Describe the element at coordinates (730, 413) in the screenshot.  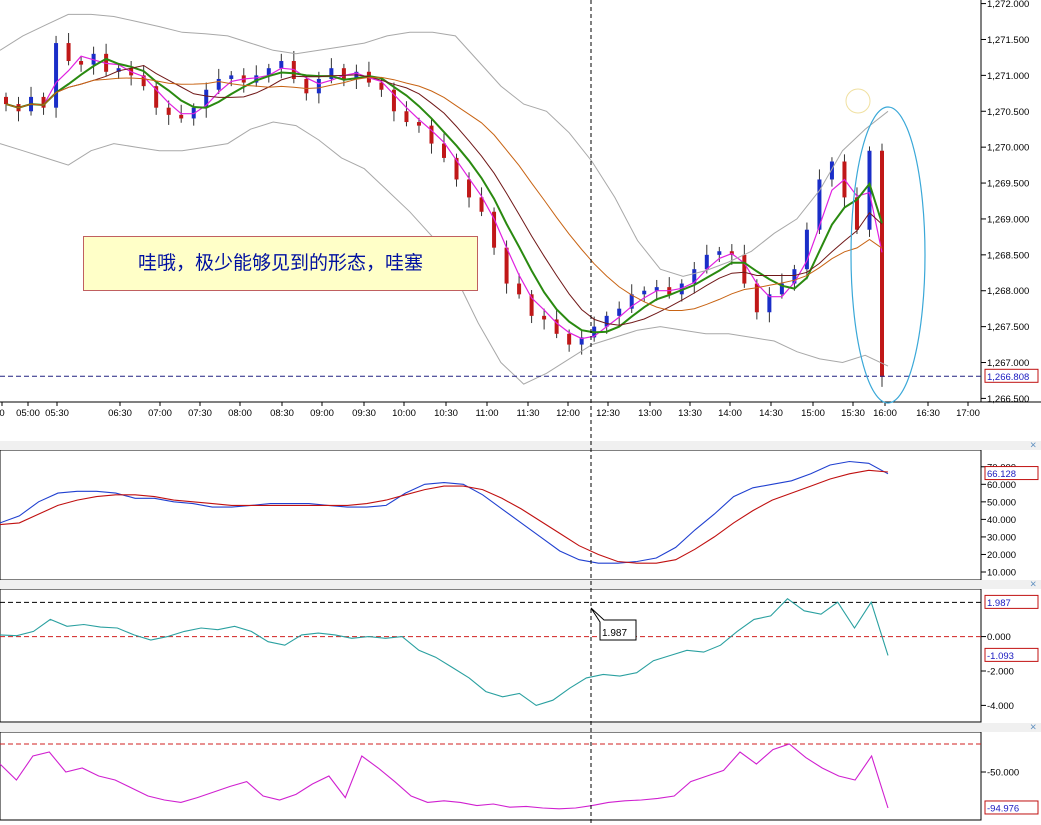
I see `price-x-tick-label: 14:00` at that location.